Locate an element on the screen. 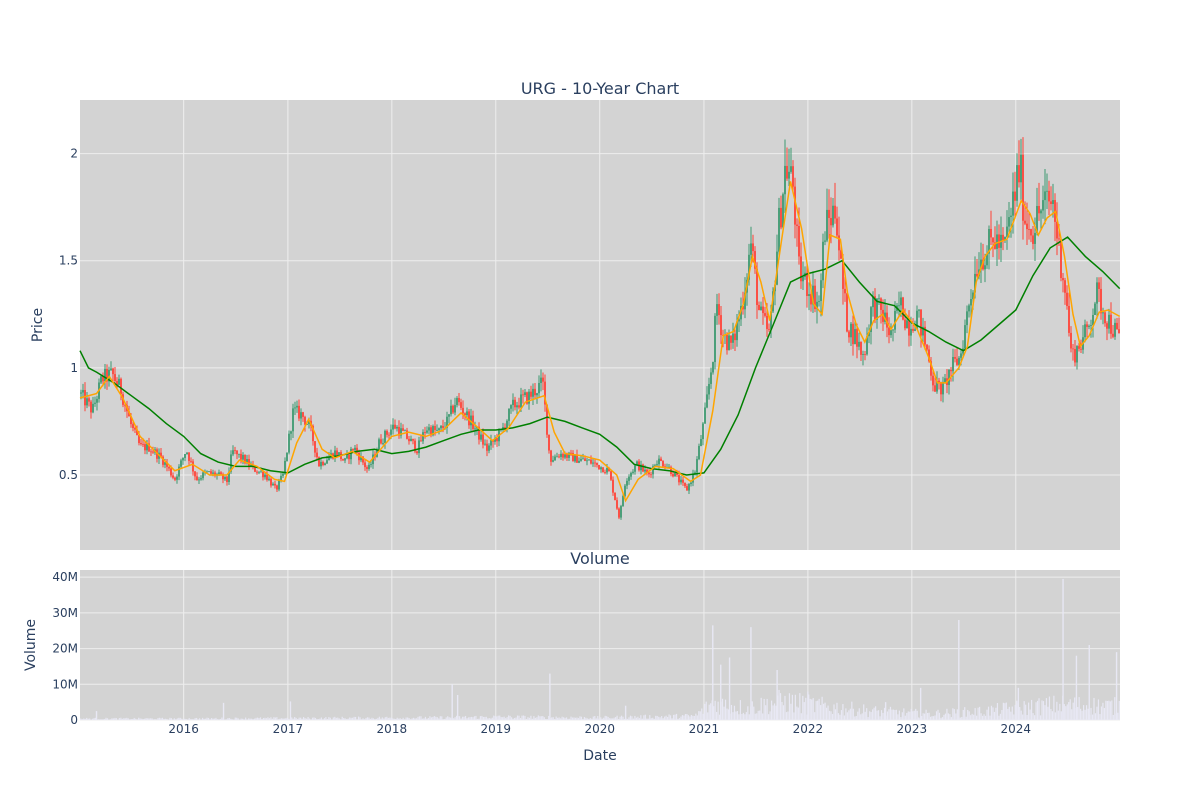 The image size is (1200, 800). price-y-tick-label: 2 is located at coordinates (74, 154).